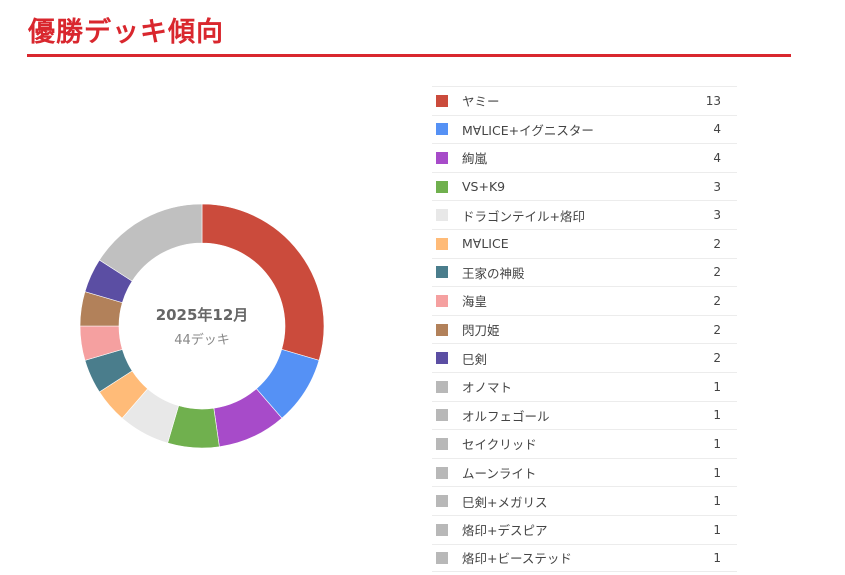 The width and height of the screenshot is (845, 575). Describe the element at coordinates (584, 386) in the screenshot. I see `legend-row: オノマト 1` at that location.